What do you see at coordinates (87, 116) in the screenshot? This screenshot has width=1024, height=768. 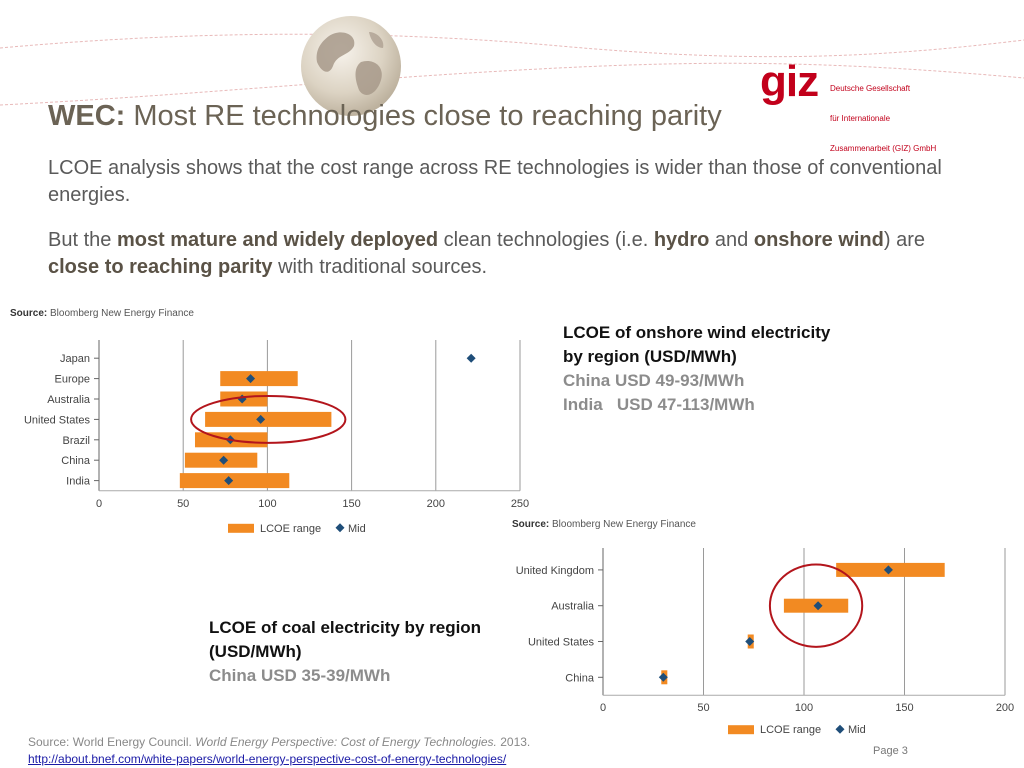 I see `title-bold: WEC:` at bounding box center [87, 116].